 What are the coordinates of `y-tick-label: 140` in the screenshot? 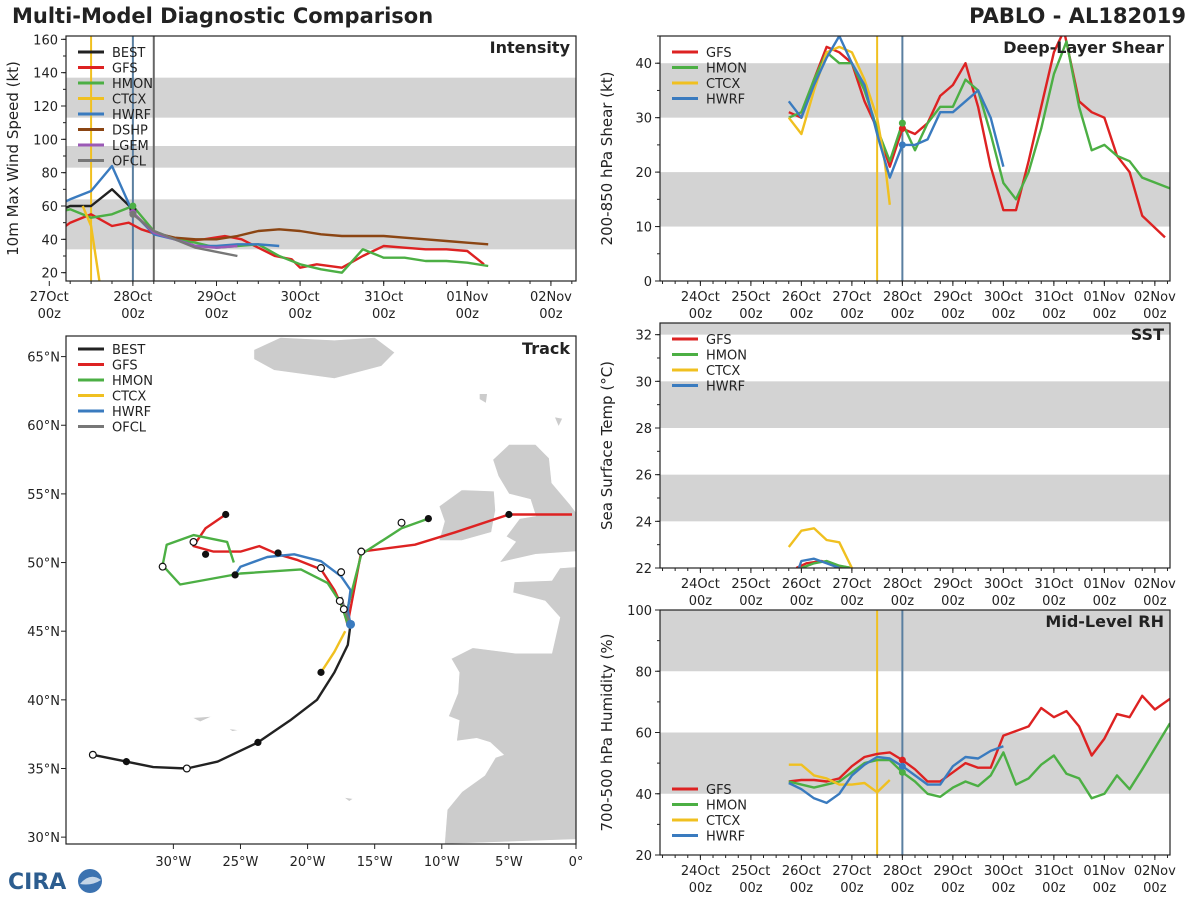 It's located at (45, 74).